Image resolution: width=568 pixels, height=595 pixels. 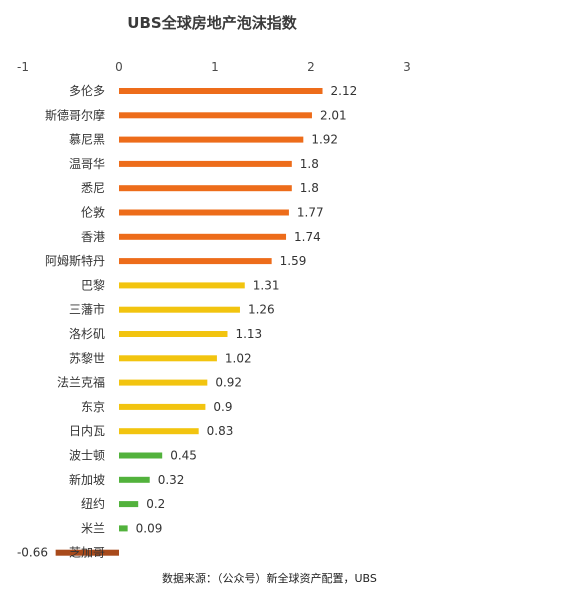 What do you see at coordinates (93, 188) in the screenshot?
I see `category-label: 悉尼` at bounding box center [93, 188].